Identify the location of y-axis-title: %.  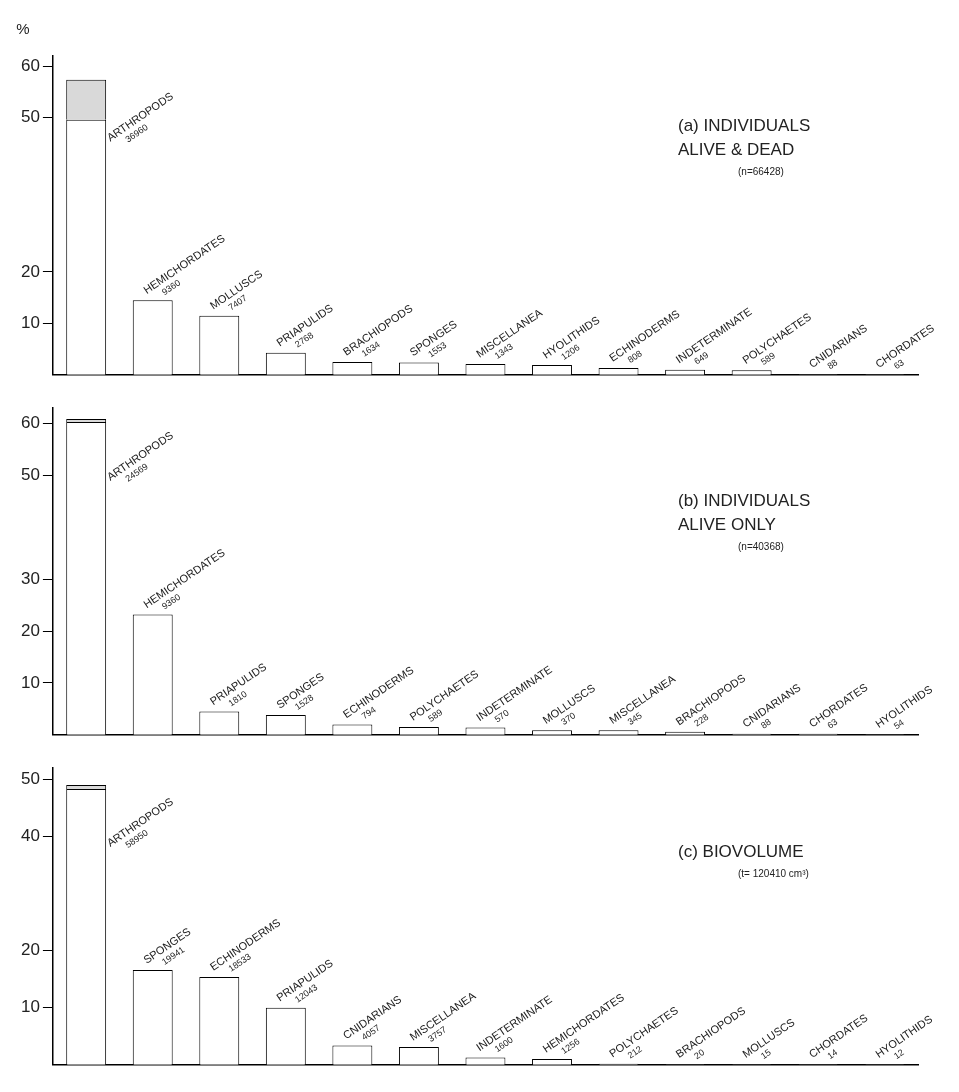
(23, 28).